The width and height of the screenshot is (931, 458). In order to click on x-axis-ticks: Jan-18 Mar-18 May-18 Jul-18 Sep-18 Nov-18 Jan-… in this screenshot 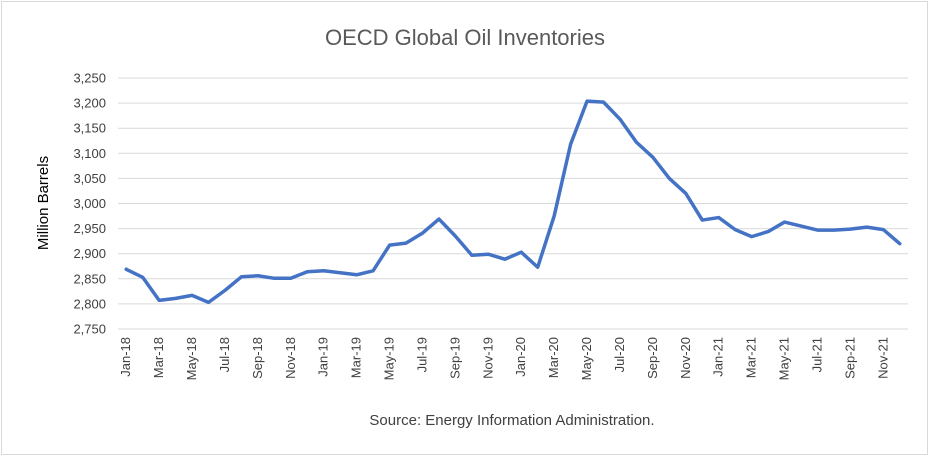, I will do `click(504, 358)`.